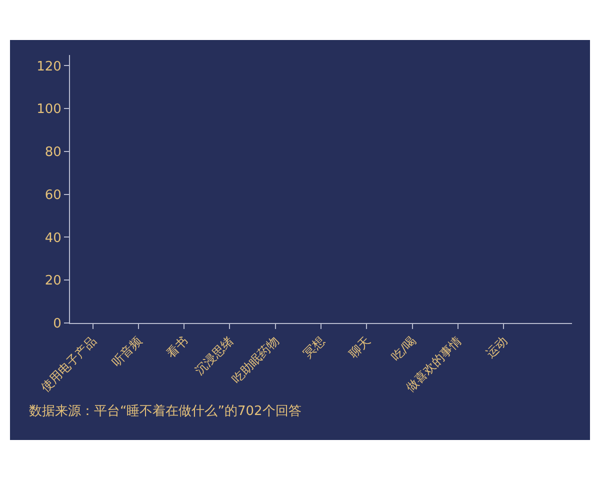  What do you see at coordinates (53, 195) in the screenshot?
I see `y-tick-label: 60` at bounding box center [53, 195].